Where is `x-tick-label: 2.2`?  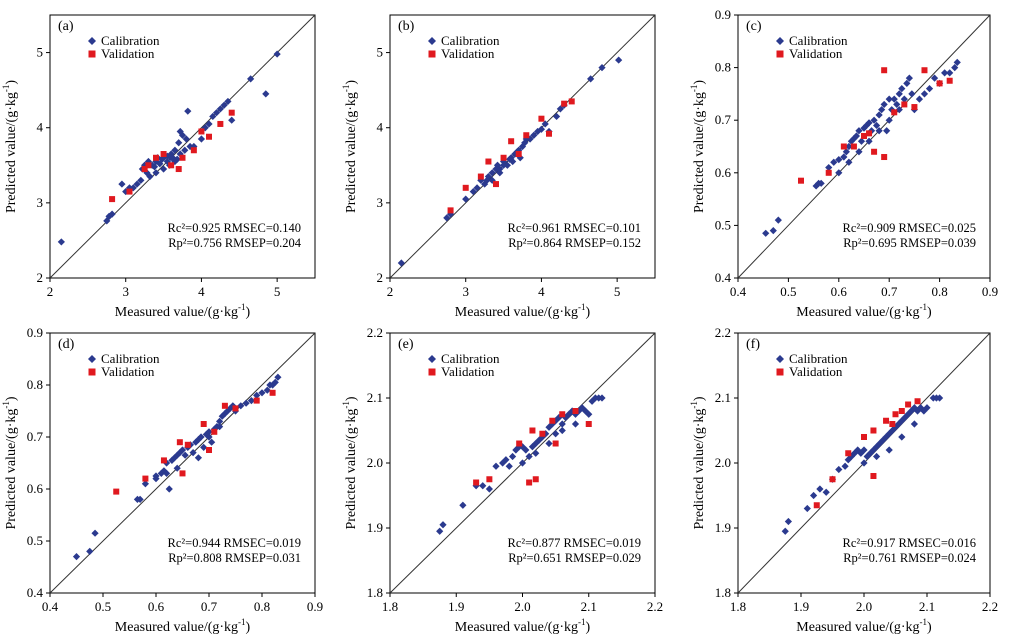
x-tick-label: 2.2 is located at coordinates (655, 606).